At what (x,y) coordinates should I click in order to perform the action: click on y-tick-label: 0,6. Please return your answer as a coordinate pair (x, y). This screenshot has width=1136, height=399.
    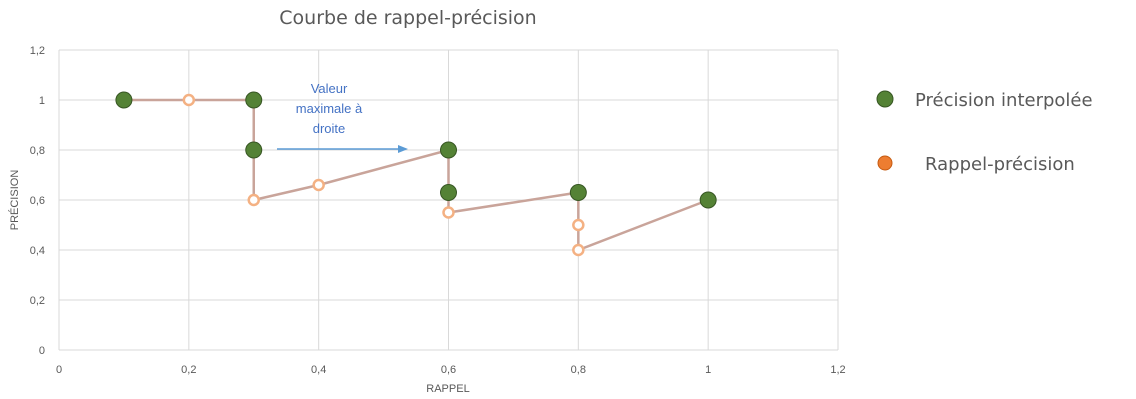
    Looking at the image, I should click on (37, 201).